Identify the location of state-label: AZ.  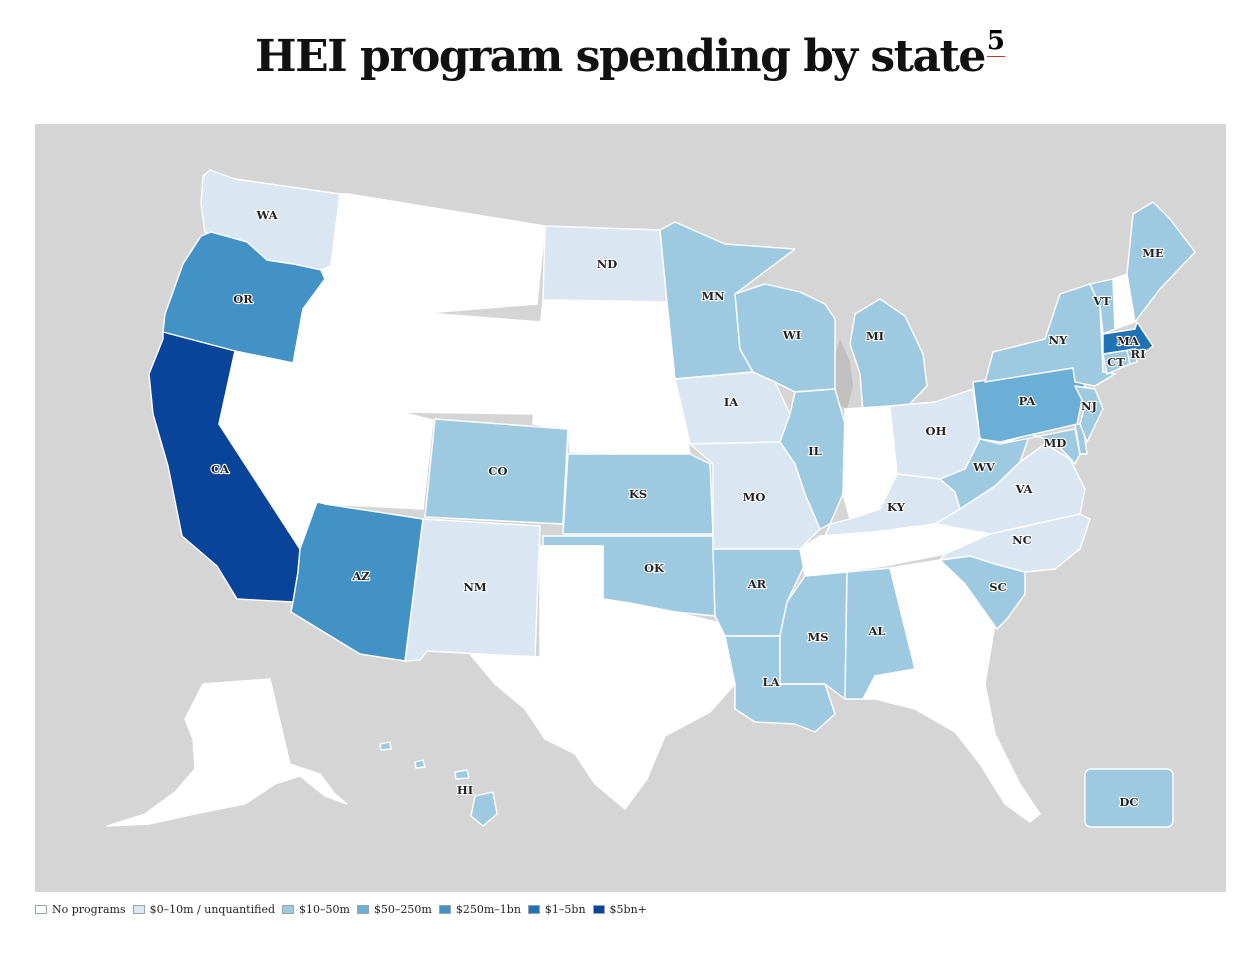
(360, 576).